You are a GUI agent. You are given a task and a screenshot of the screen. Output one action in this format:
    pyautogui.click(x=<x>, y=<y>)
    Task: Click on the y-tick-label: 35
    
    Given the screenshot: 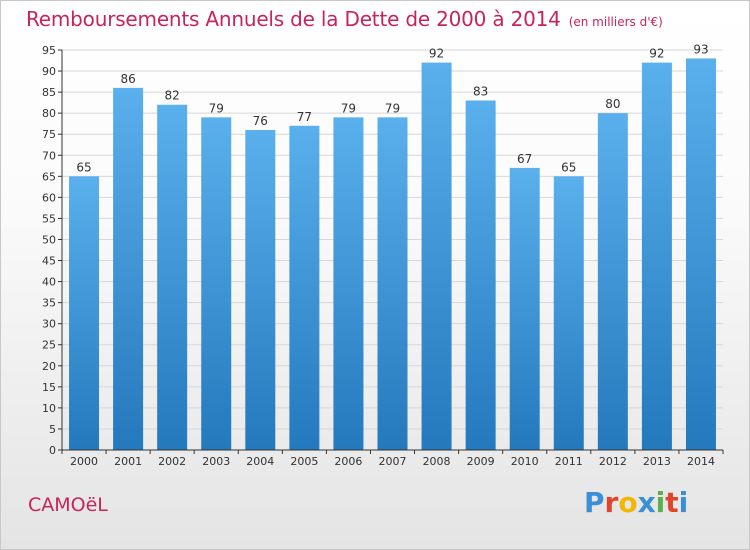 What is the action you would take?
    pyautogui.click(x=49, y=303)
    